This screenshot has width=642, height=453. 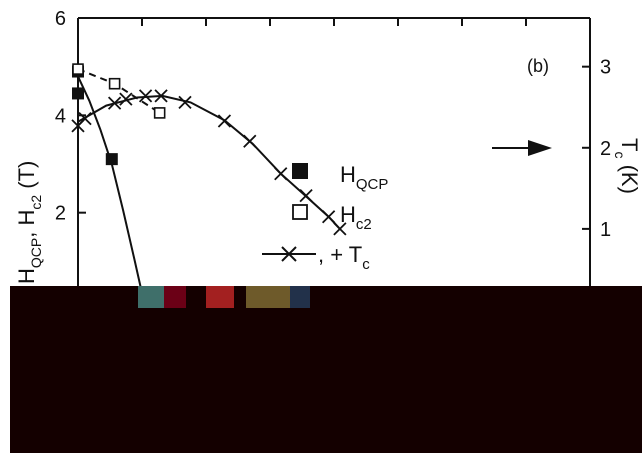 What do you see at coordinates (36, 253) in the screenshot?
I see `left-axis-title-sub1: QCP` at bounding box center [36, 253].